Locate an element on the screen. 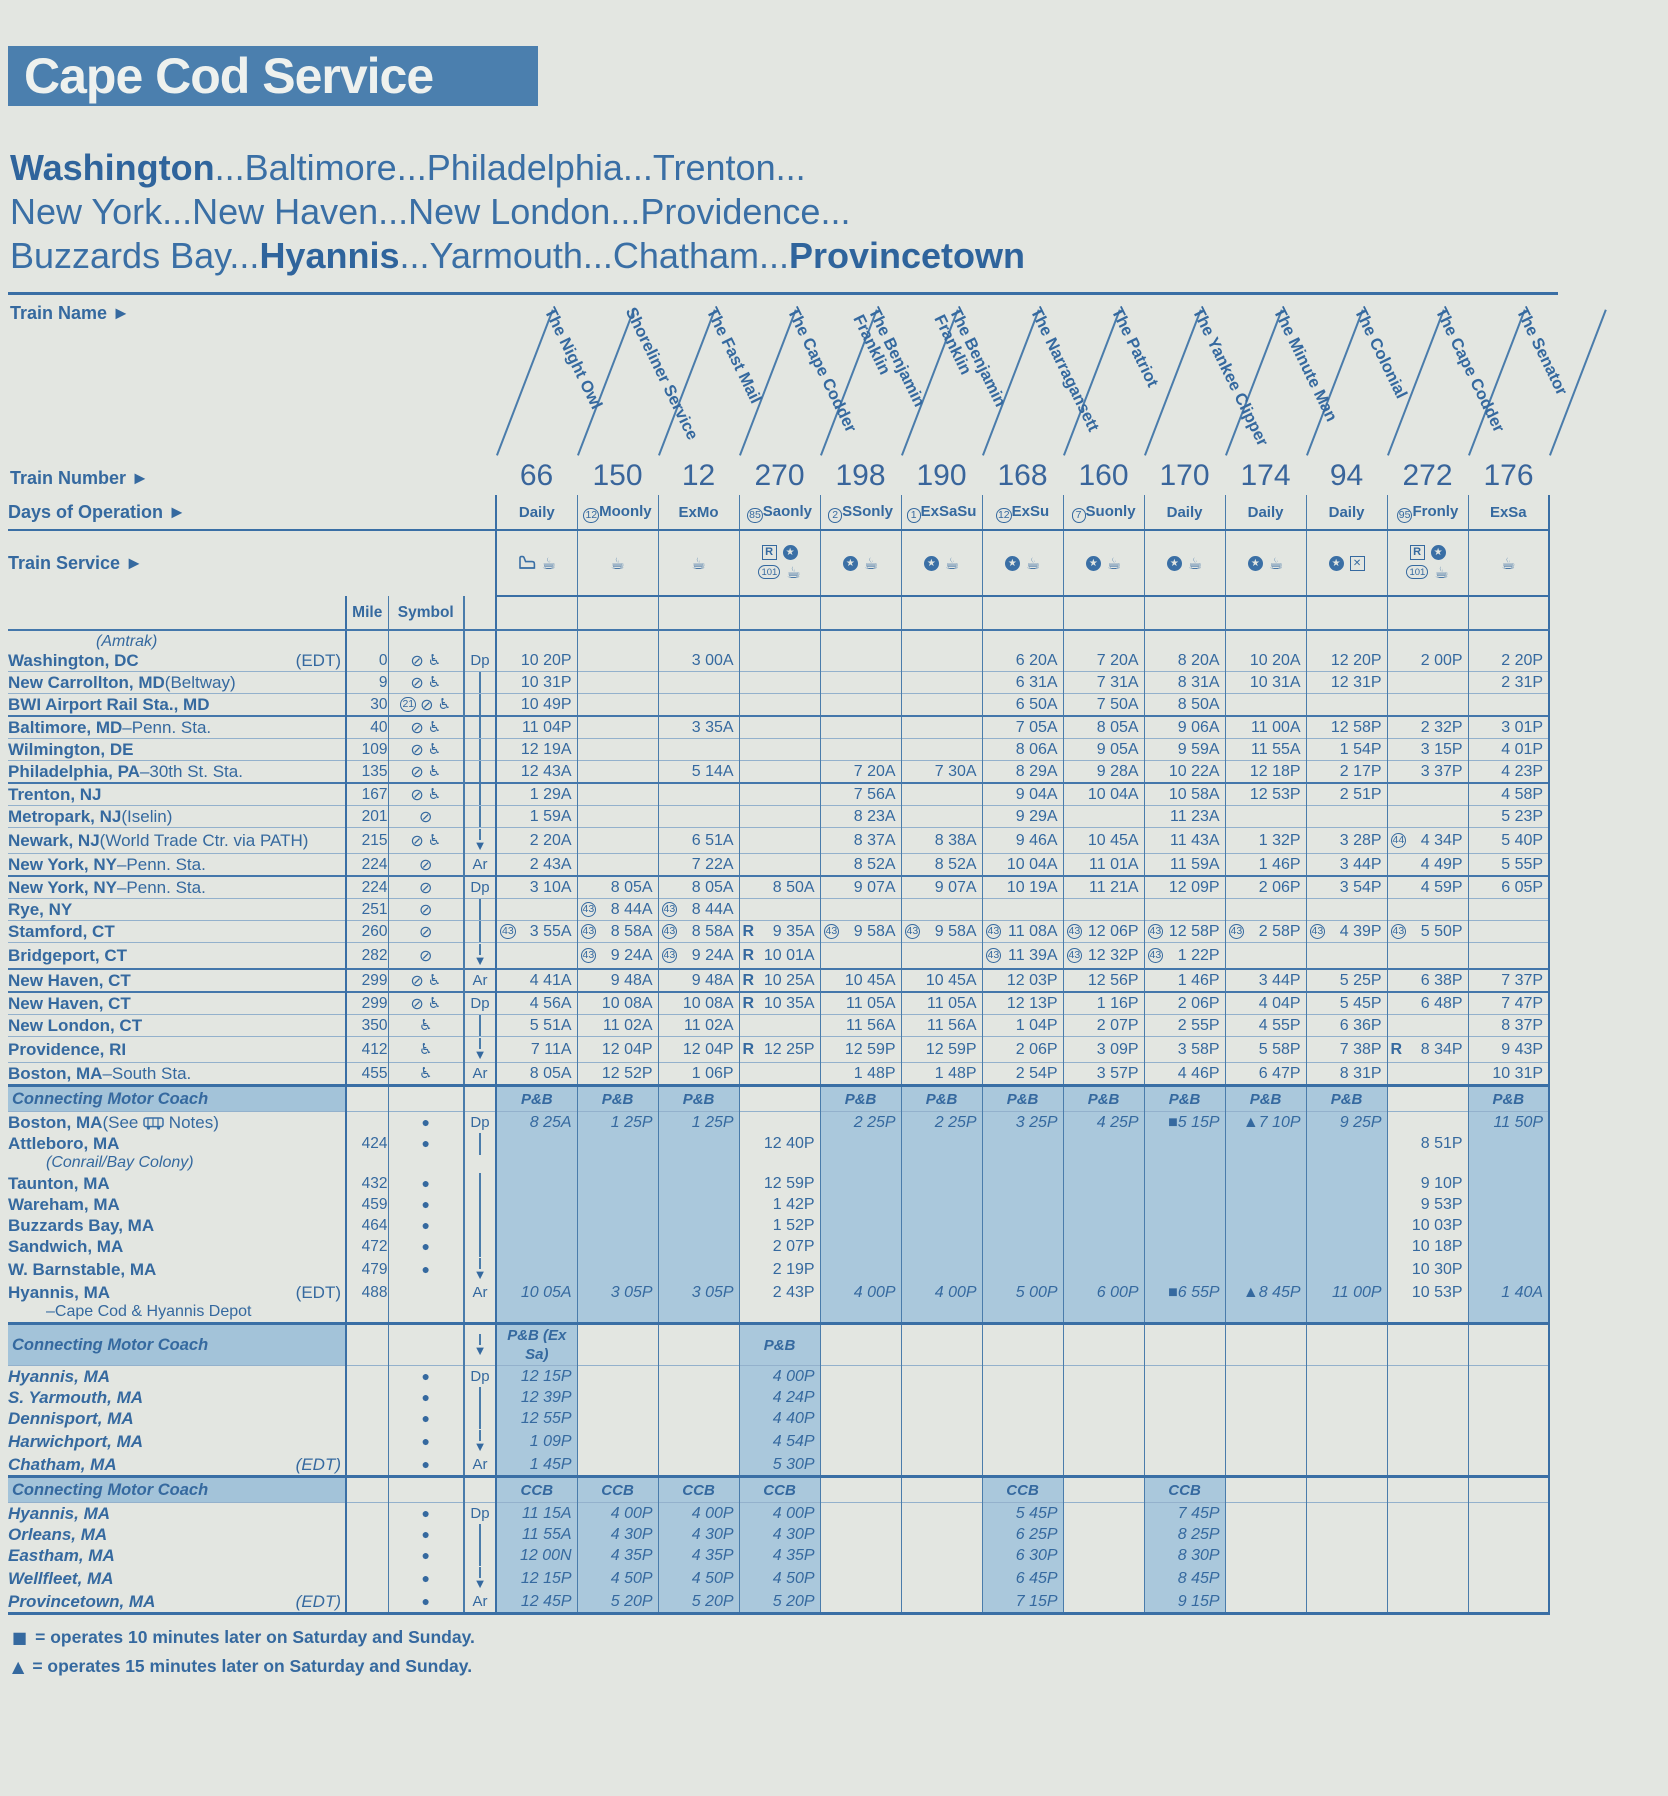 This screenshot has width=1668, height=1796. time-cell: 2 43P is located at coordinates (779, 1303).